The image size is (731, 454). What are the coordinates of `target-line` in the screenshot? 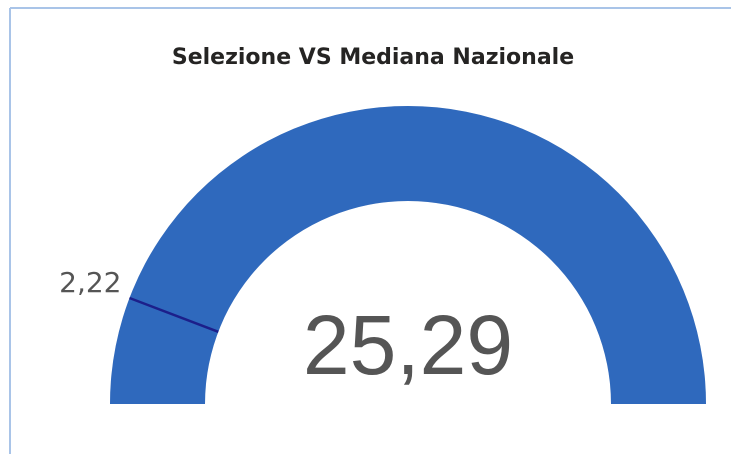 It's located at (174, 314).